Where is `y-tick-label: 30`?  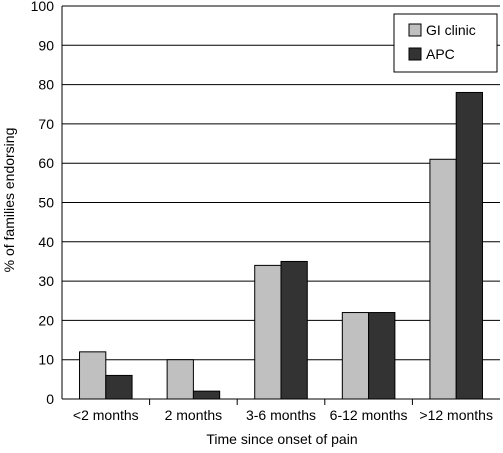
y-tick-label: 30 is located at coordinates (46, 281).